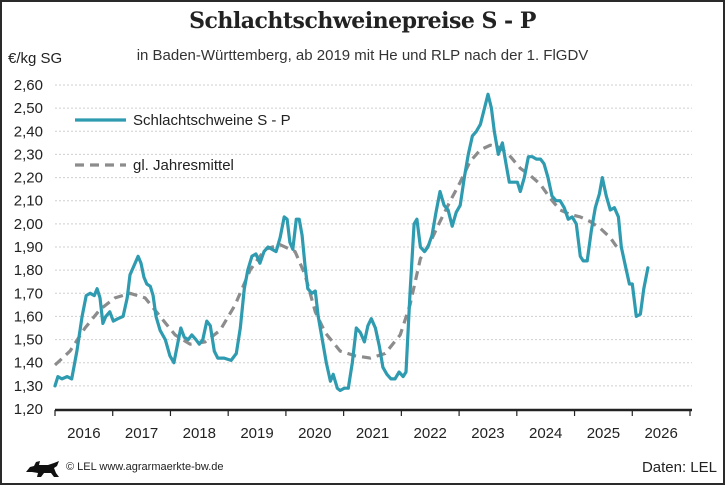 This screenshot has width=725, height=485. What do you see at coordinates (603, 433) in the screenshot?
I see `x-tick-label: 2025` at bounding box center [603, 433].